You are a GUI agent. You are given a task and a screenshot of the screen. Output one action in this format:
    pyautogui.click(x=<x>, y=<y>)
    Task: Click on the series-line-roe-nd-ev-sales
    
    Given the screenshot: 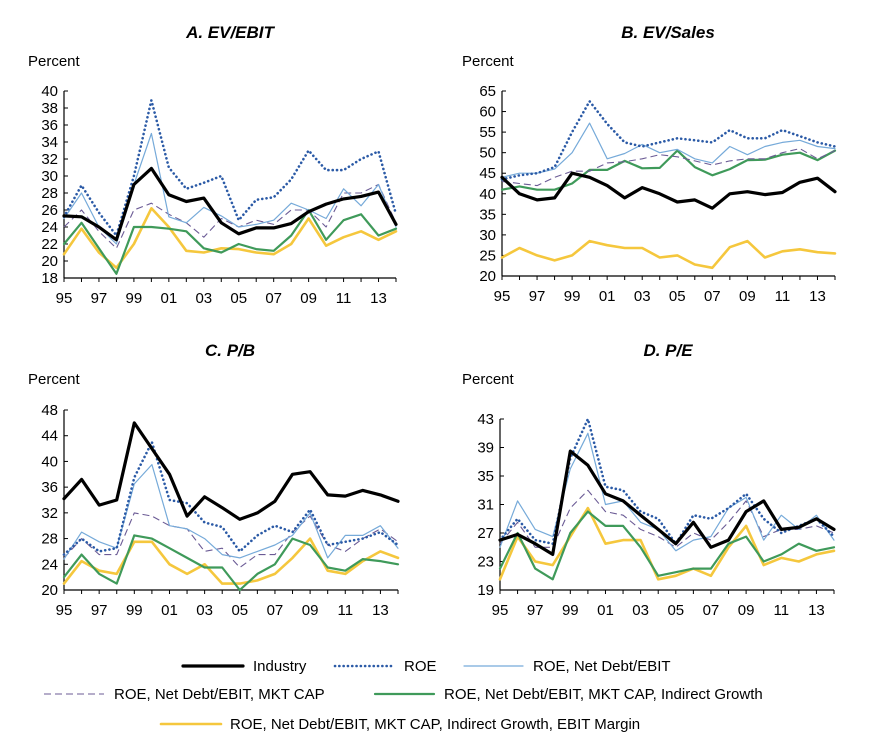 What is the action you would take?
    pyautogui.click(x=668, y=150)
    